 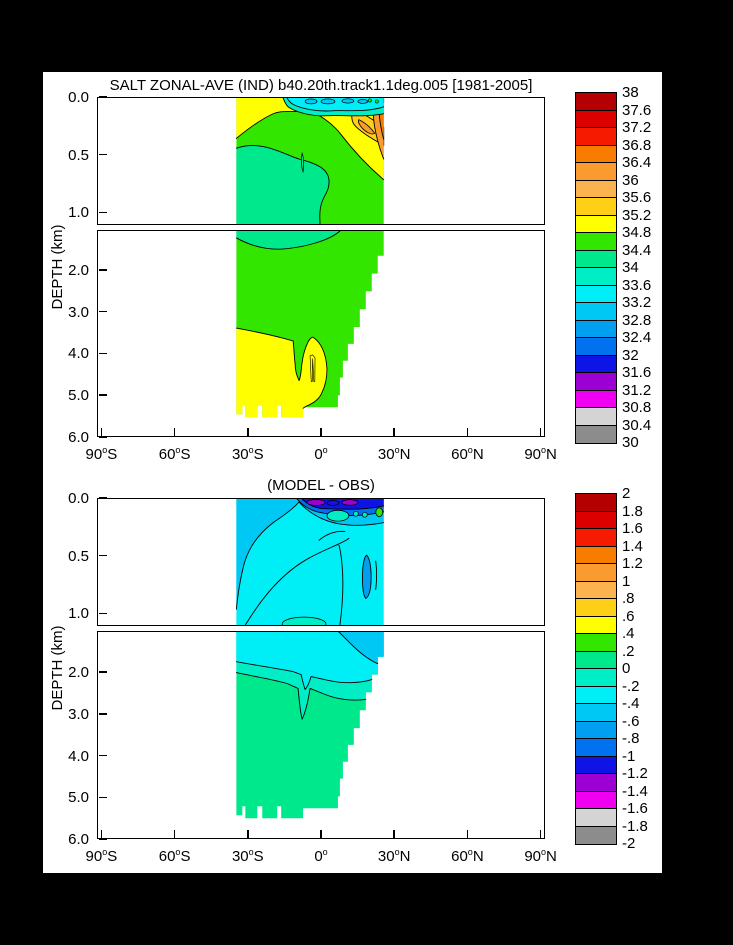 What do you see at coordinates (637, 302) in the screenshot?
I see `colorbar-label: 33.2` at bounding box center [637, 302].